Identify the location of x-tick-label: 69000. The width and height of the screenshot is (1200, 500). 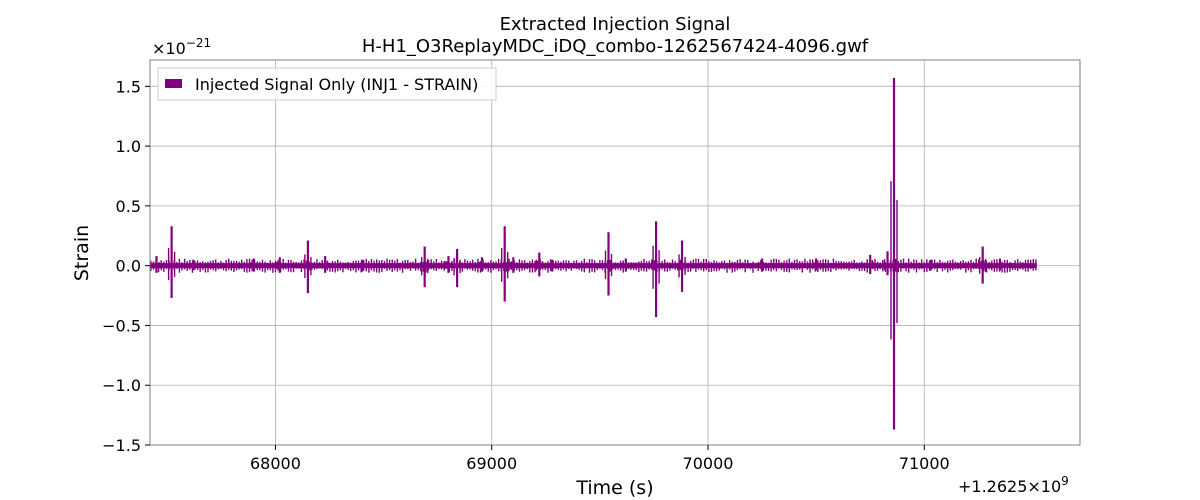
(491, 463).